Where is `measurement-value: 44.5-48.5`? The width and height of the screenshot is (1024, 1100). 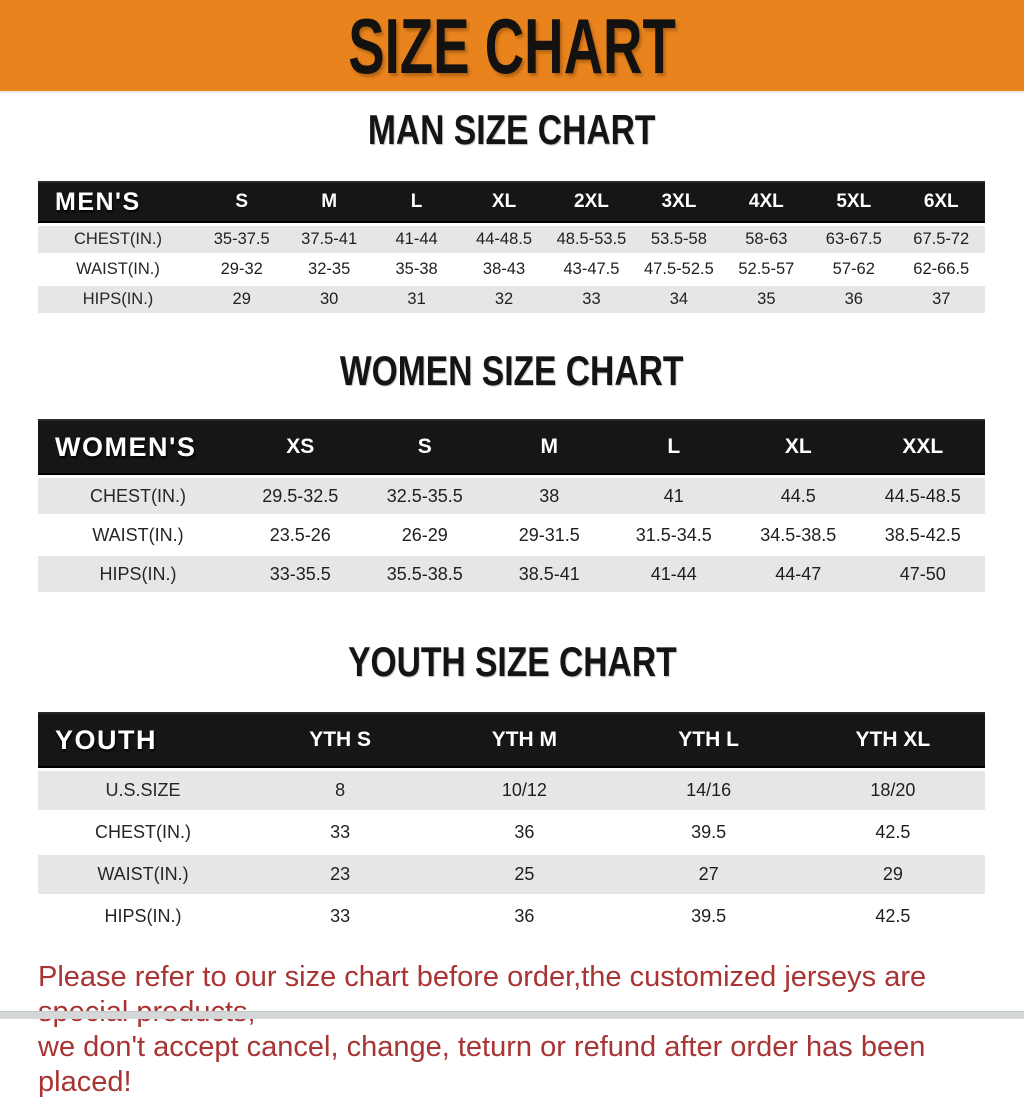
measurement-value: 44.5-48.5 is located at coordinates (922, 496).